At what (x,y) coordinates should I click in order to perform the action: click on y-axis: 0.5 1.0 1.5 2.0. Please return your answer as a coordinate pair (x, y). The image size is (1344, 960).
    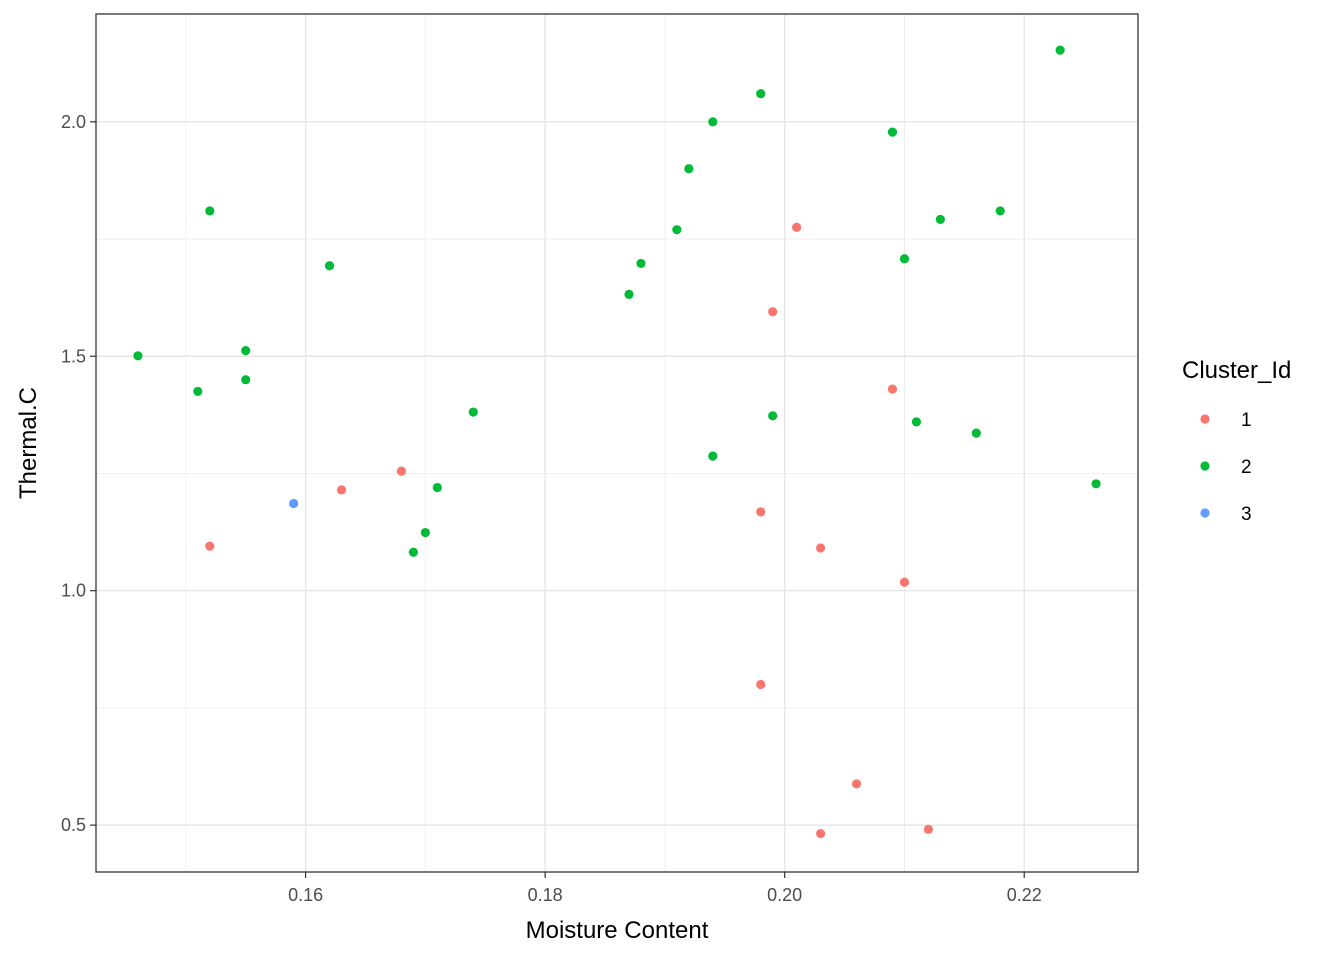
    Looking at the image, I should click on (78, 473).